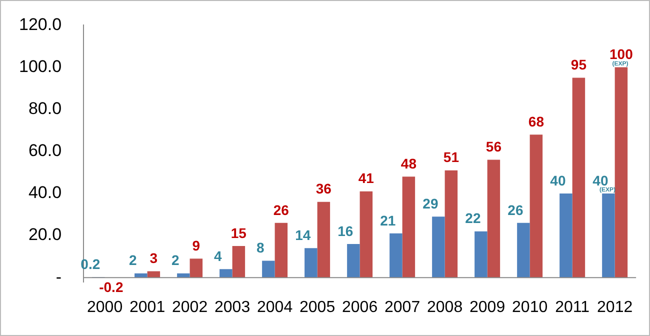 The height and width of the screenshot is (336, 650). I want to click on x-tick-label: 2007, so click(402, 307).